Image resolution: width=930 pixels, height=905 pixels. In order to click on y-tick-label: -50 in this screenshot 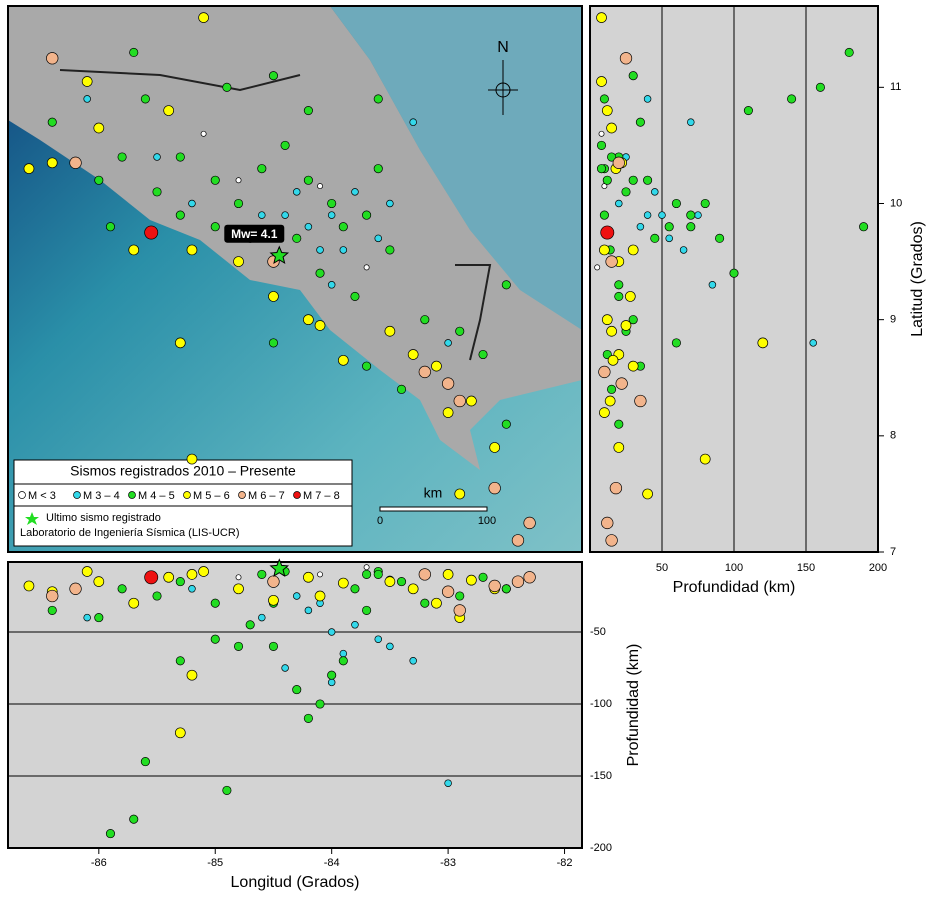, I will do `click(598, 632)`.